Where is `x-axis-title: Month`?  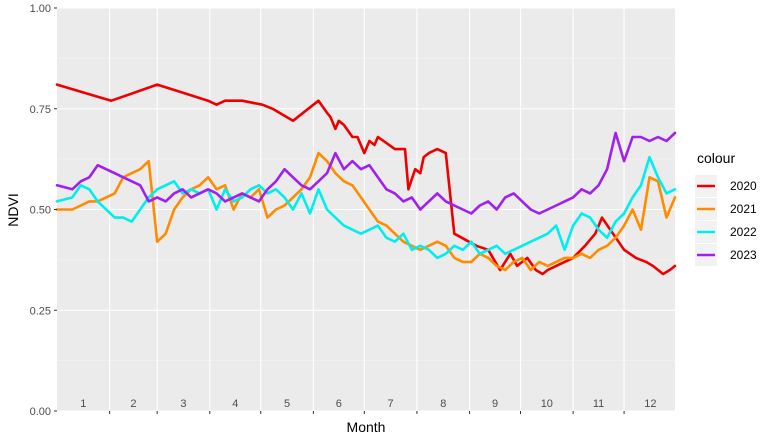
x-axis-title: Month is located at coordinates (366, 427).